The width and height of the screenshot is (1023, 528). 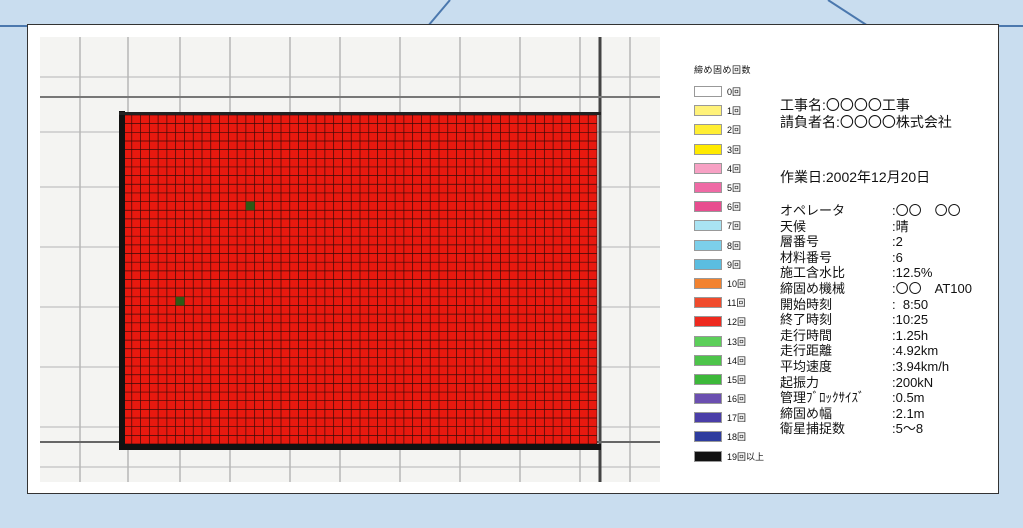 What do you see at coordinates (845, 105) in the screenshot?
I see `project-name: 工事名:〇〇〇〇工事` at bounding box center [845, 105].